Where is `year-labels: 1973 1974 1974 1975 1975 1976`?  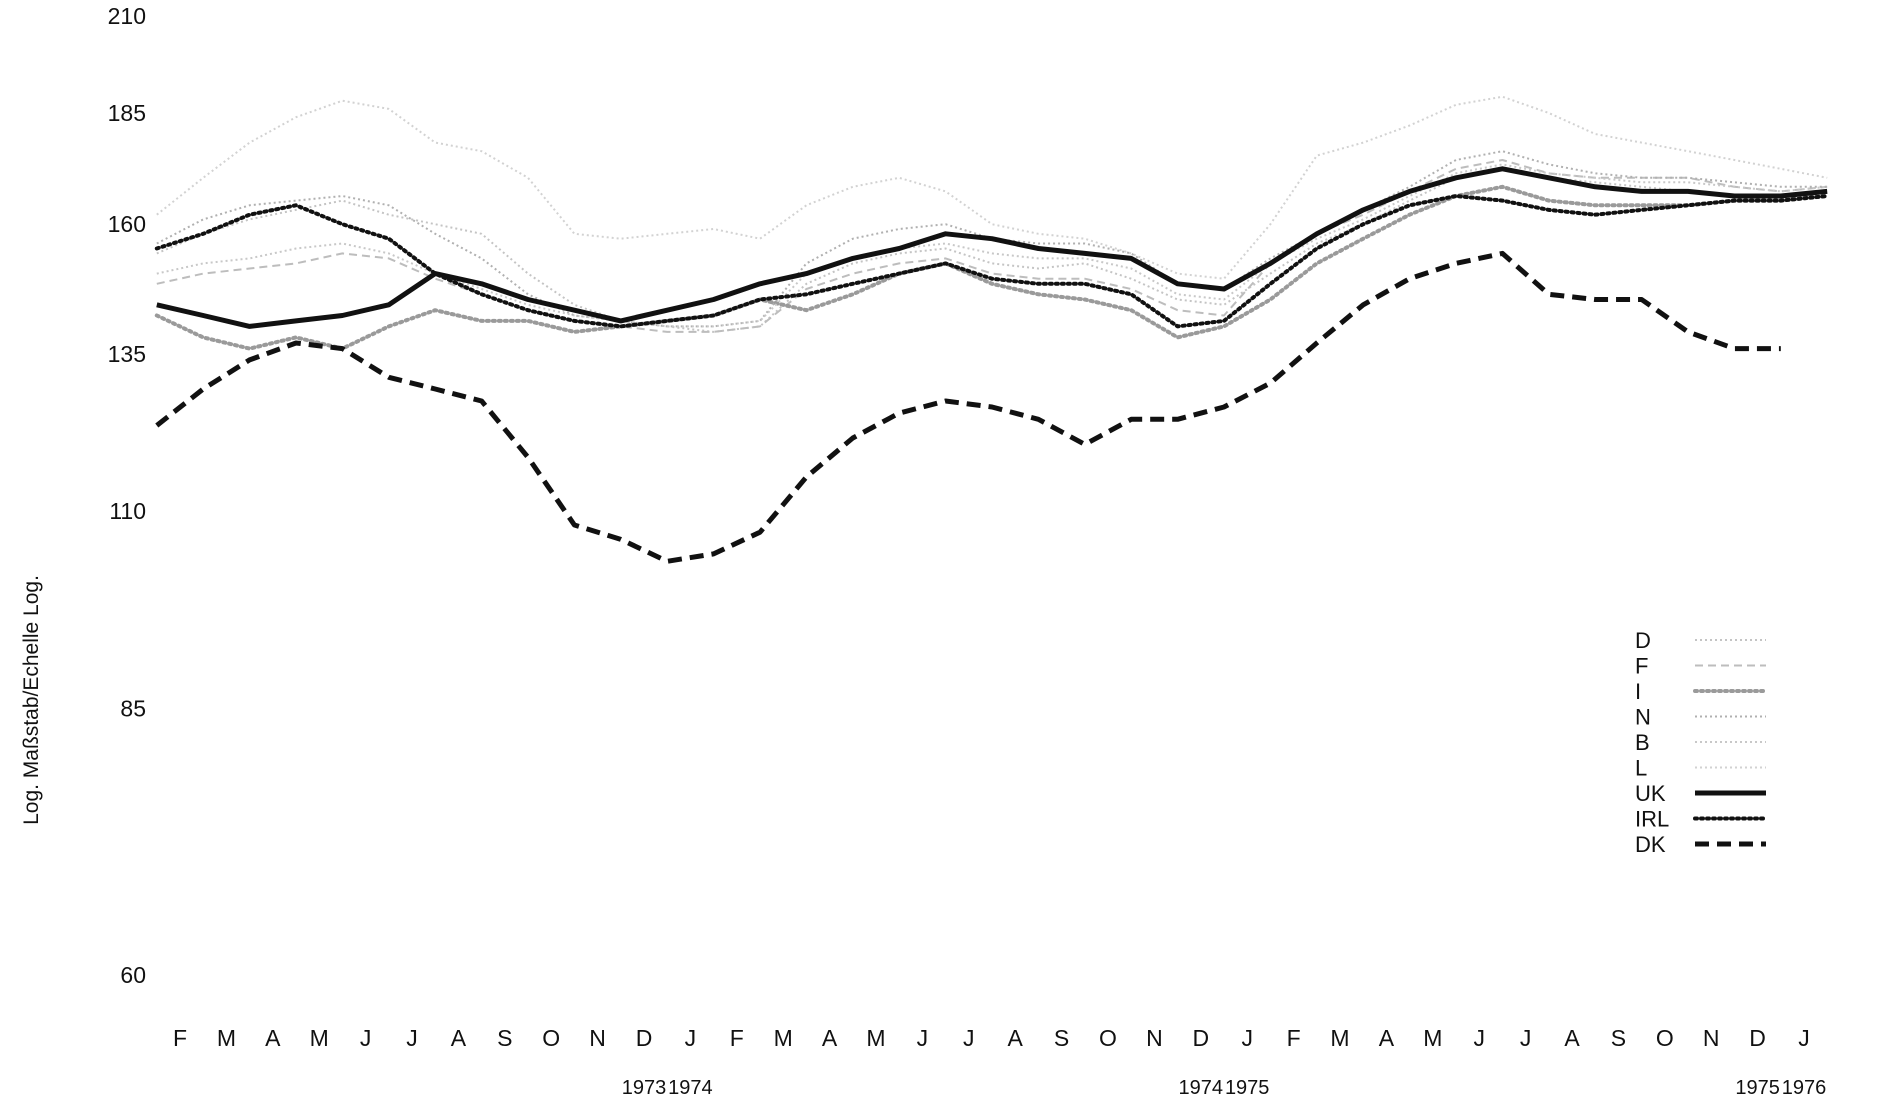
year-labels: 1973 1974 1974 1975 1975 1976 is located at coordinates (1224, 1088).